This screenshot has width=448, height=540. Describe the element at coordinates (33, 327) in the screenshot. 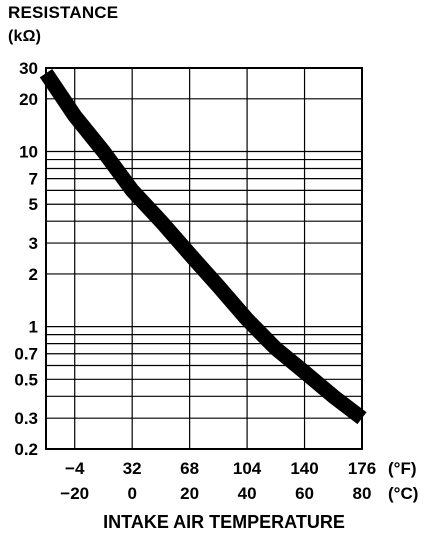

I see `y-tick-label: 1` at that location.